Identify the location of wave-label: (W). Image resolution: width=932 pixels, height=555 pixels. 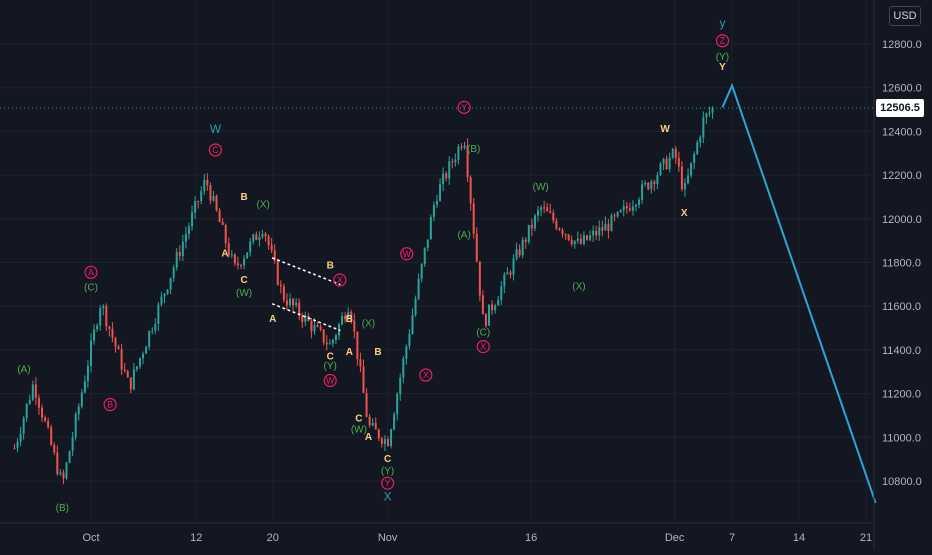
(541, 187).